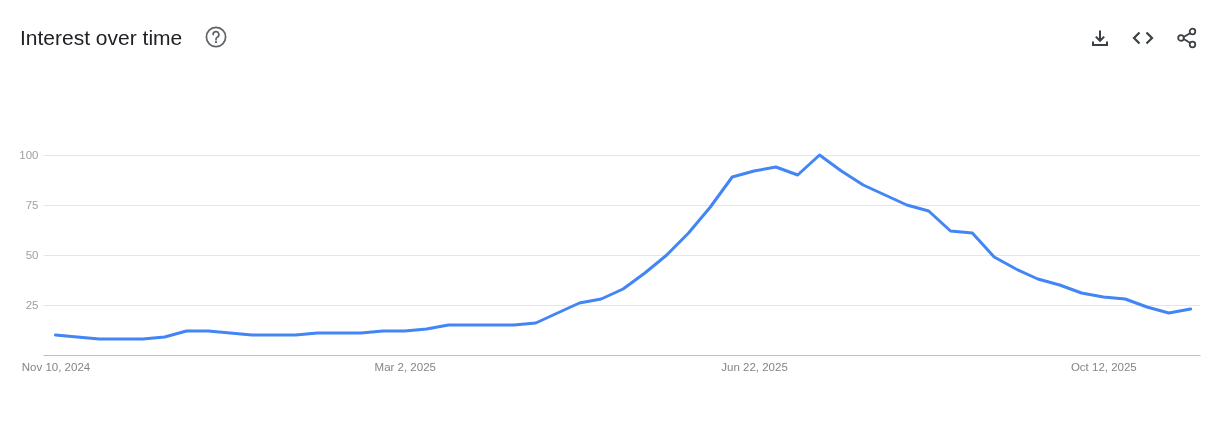  Describe the element at coordinates (405, 366) in the screenshot. I see `x-tick-label: Mar 2, 2025` at that location.